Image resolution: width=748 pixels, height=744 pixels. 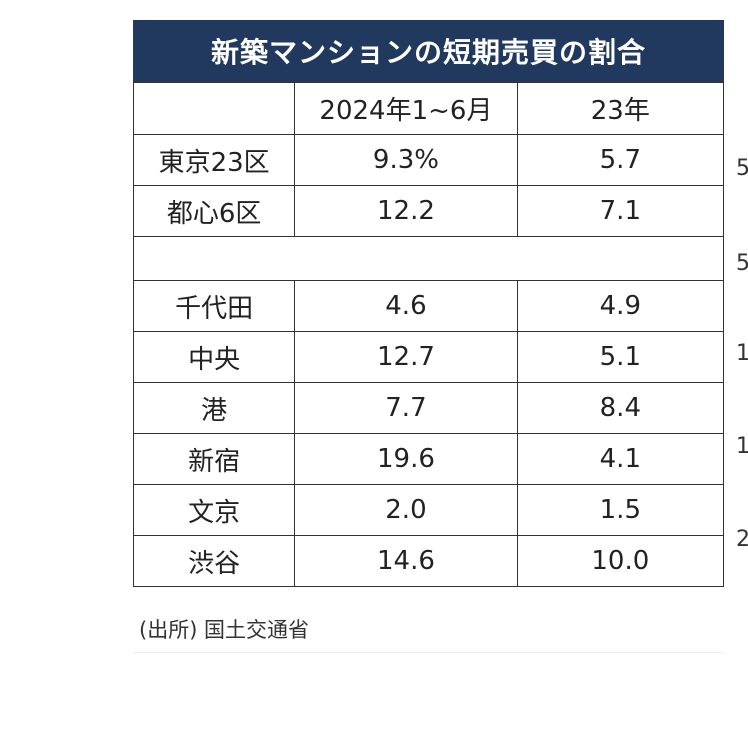 What do you see at coordinates (406, 357) in the screenshot?
I see `cell-2024: 12.7` at bounding box center [406, 357].